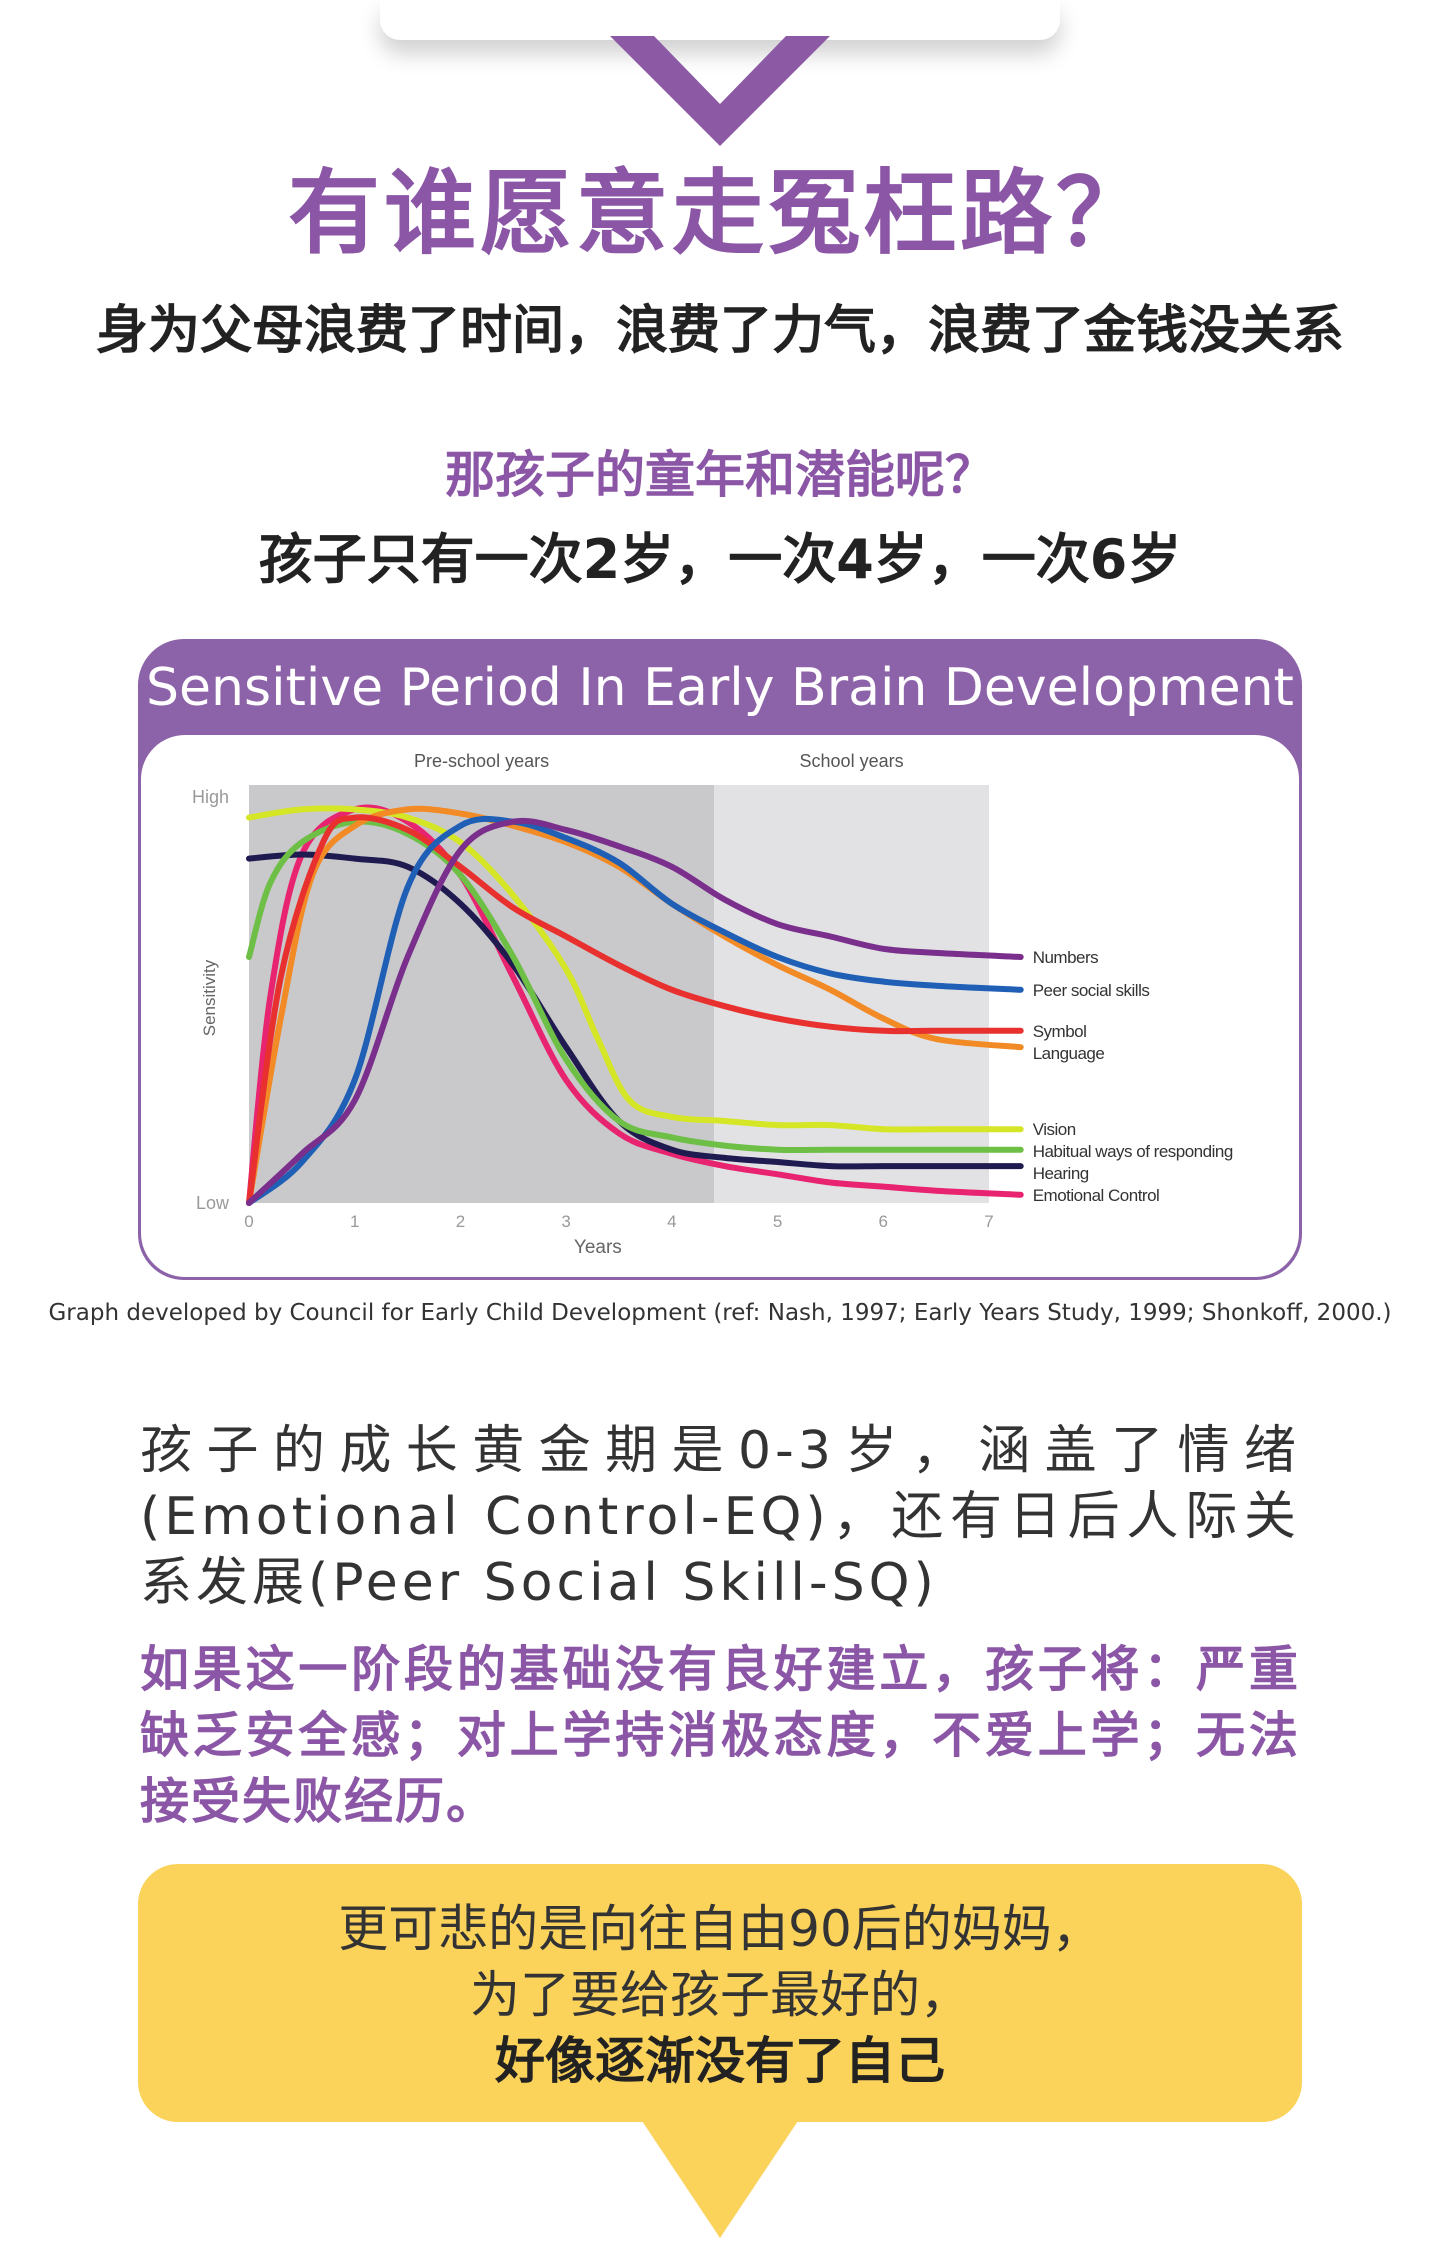 The height and width of the screenshot is (2255, 1440). I want to click on x-tick-0: 0, so click(248, 1221).